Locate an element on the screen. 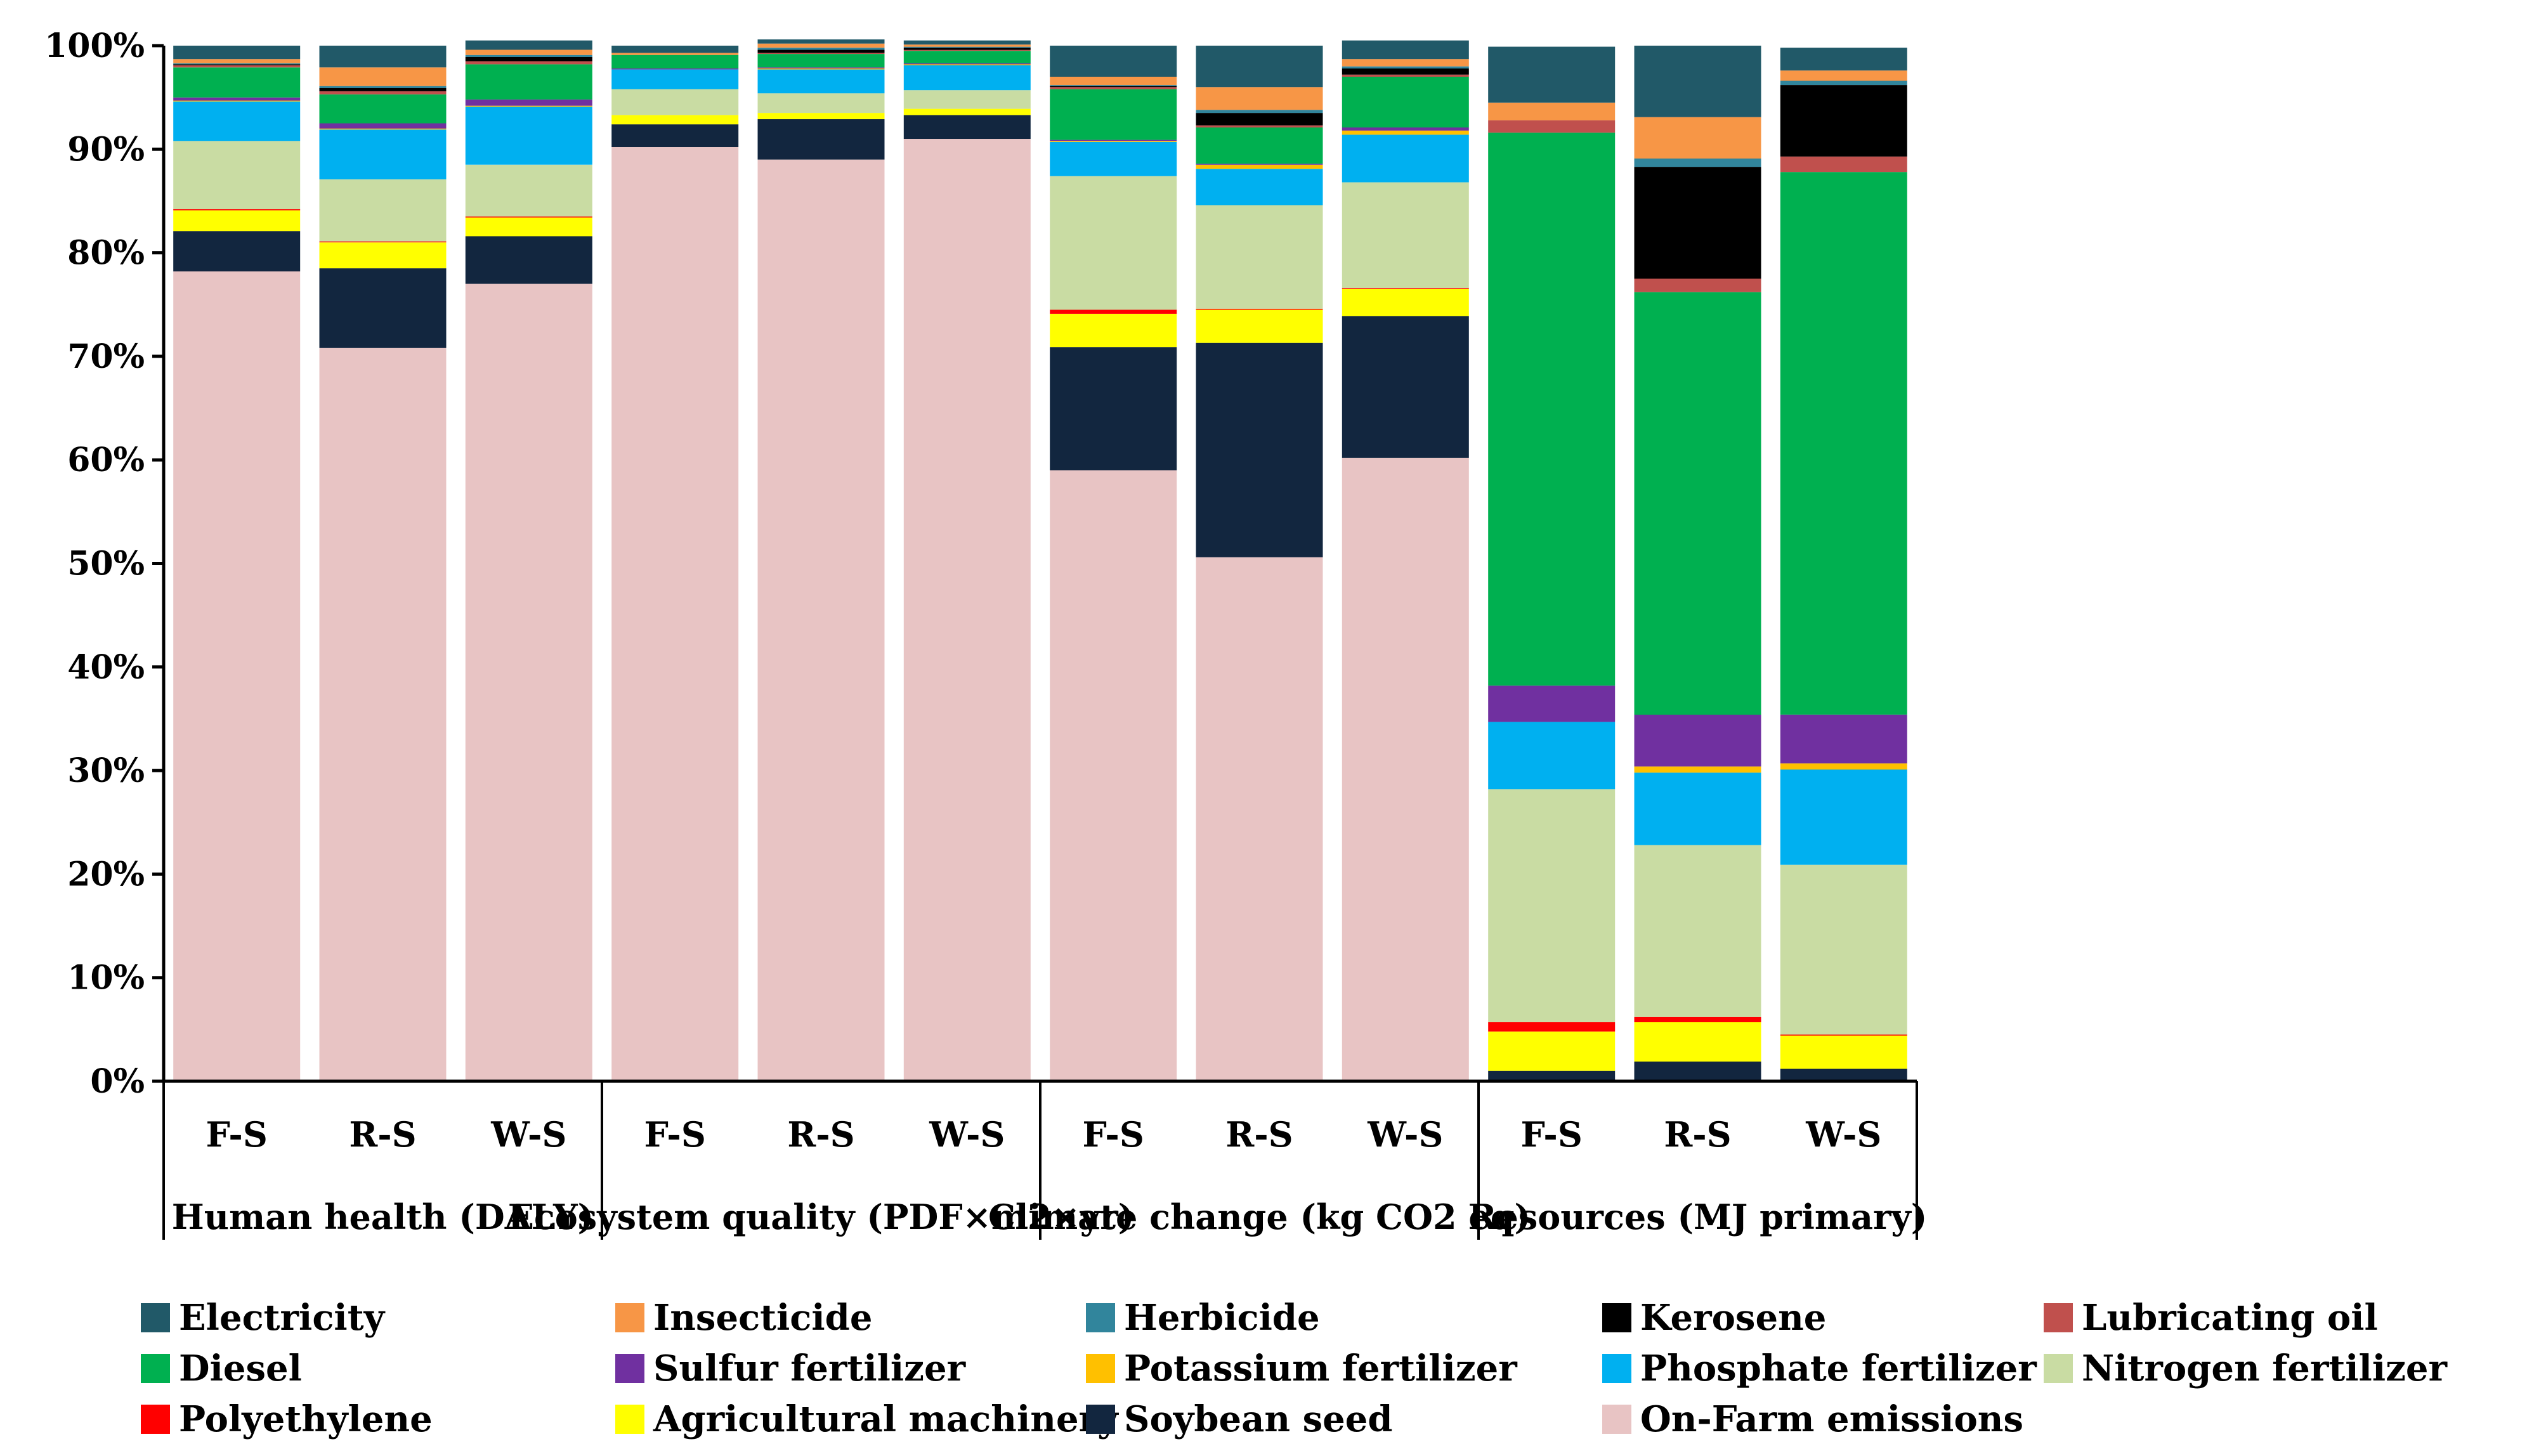  group-label-ecosystem-quality-pdf-m2-yr: Ecosystem quality (PDF×m2×yr) is located at coordinates (821, 1217).